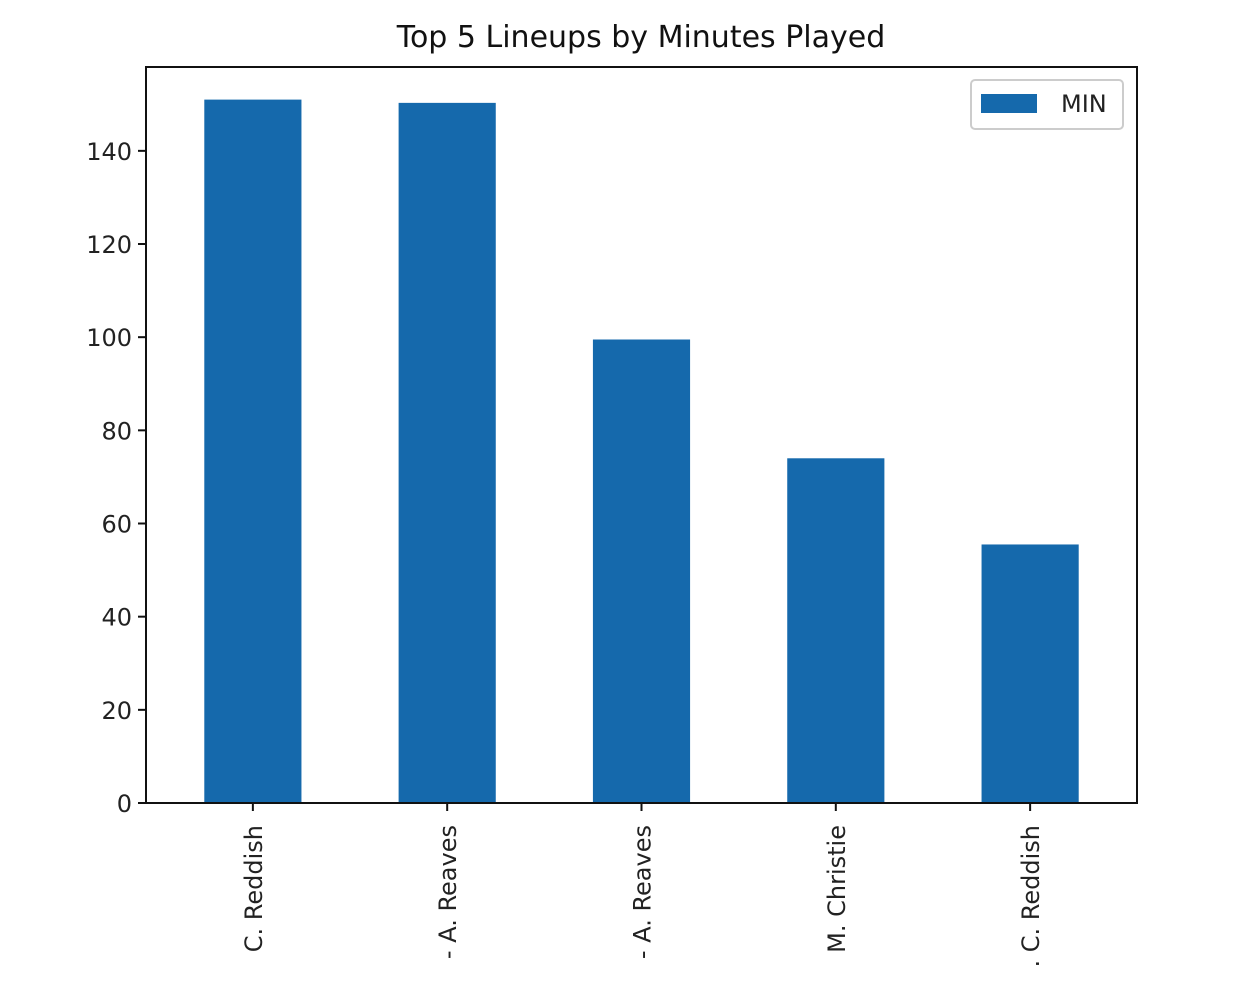 The width and height of the screenshot is (1238, 984). I want to click on y-tick-label: 80, so click(116, 431).